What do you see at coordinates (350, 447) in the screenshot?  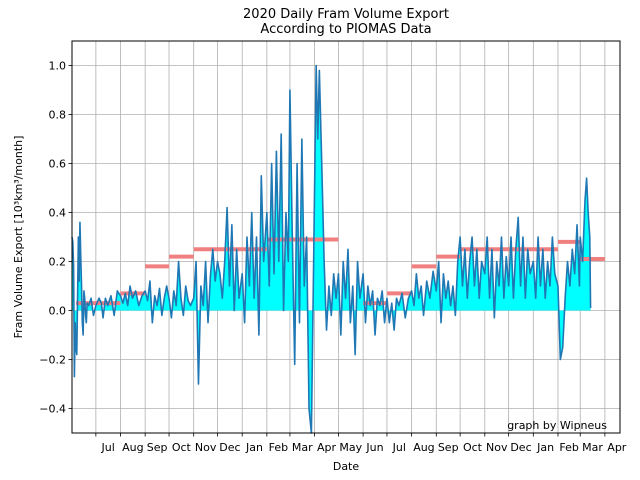 I see `x-tick-label: May` at bounding box center [350, 447].